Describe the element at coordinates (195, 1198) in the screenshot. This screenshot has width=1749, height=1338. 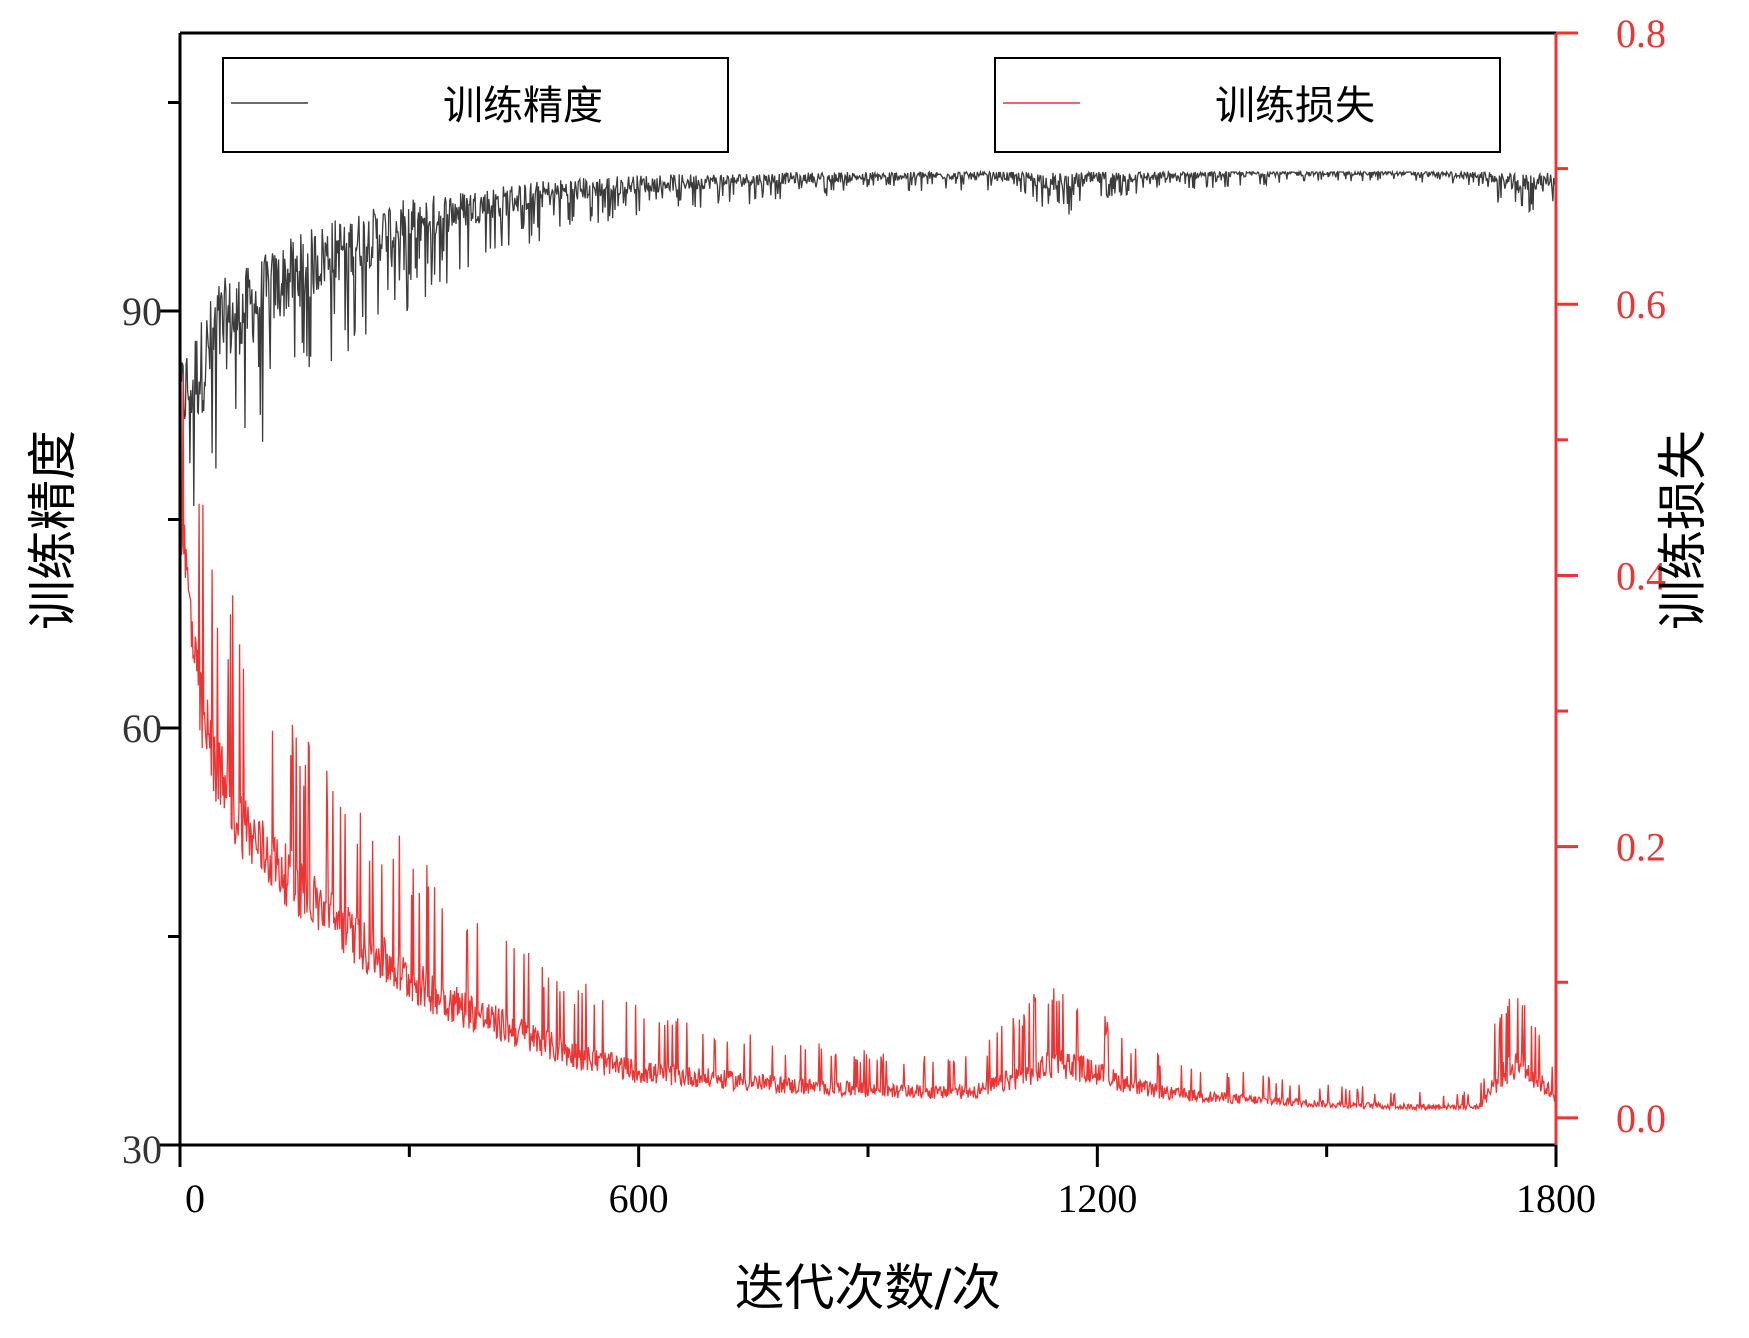
I see `x-tick-label: 0` at that location.